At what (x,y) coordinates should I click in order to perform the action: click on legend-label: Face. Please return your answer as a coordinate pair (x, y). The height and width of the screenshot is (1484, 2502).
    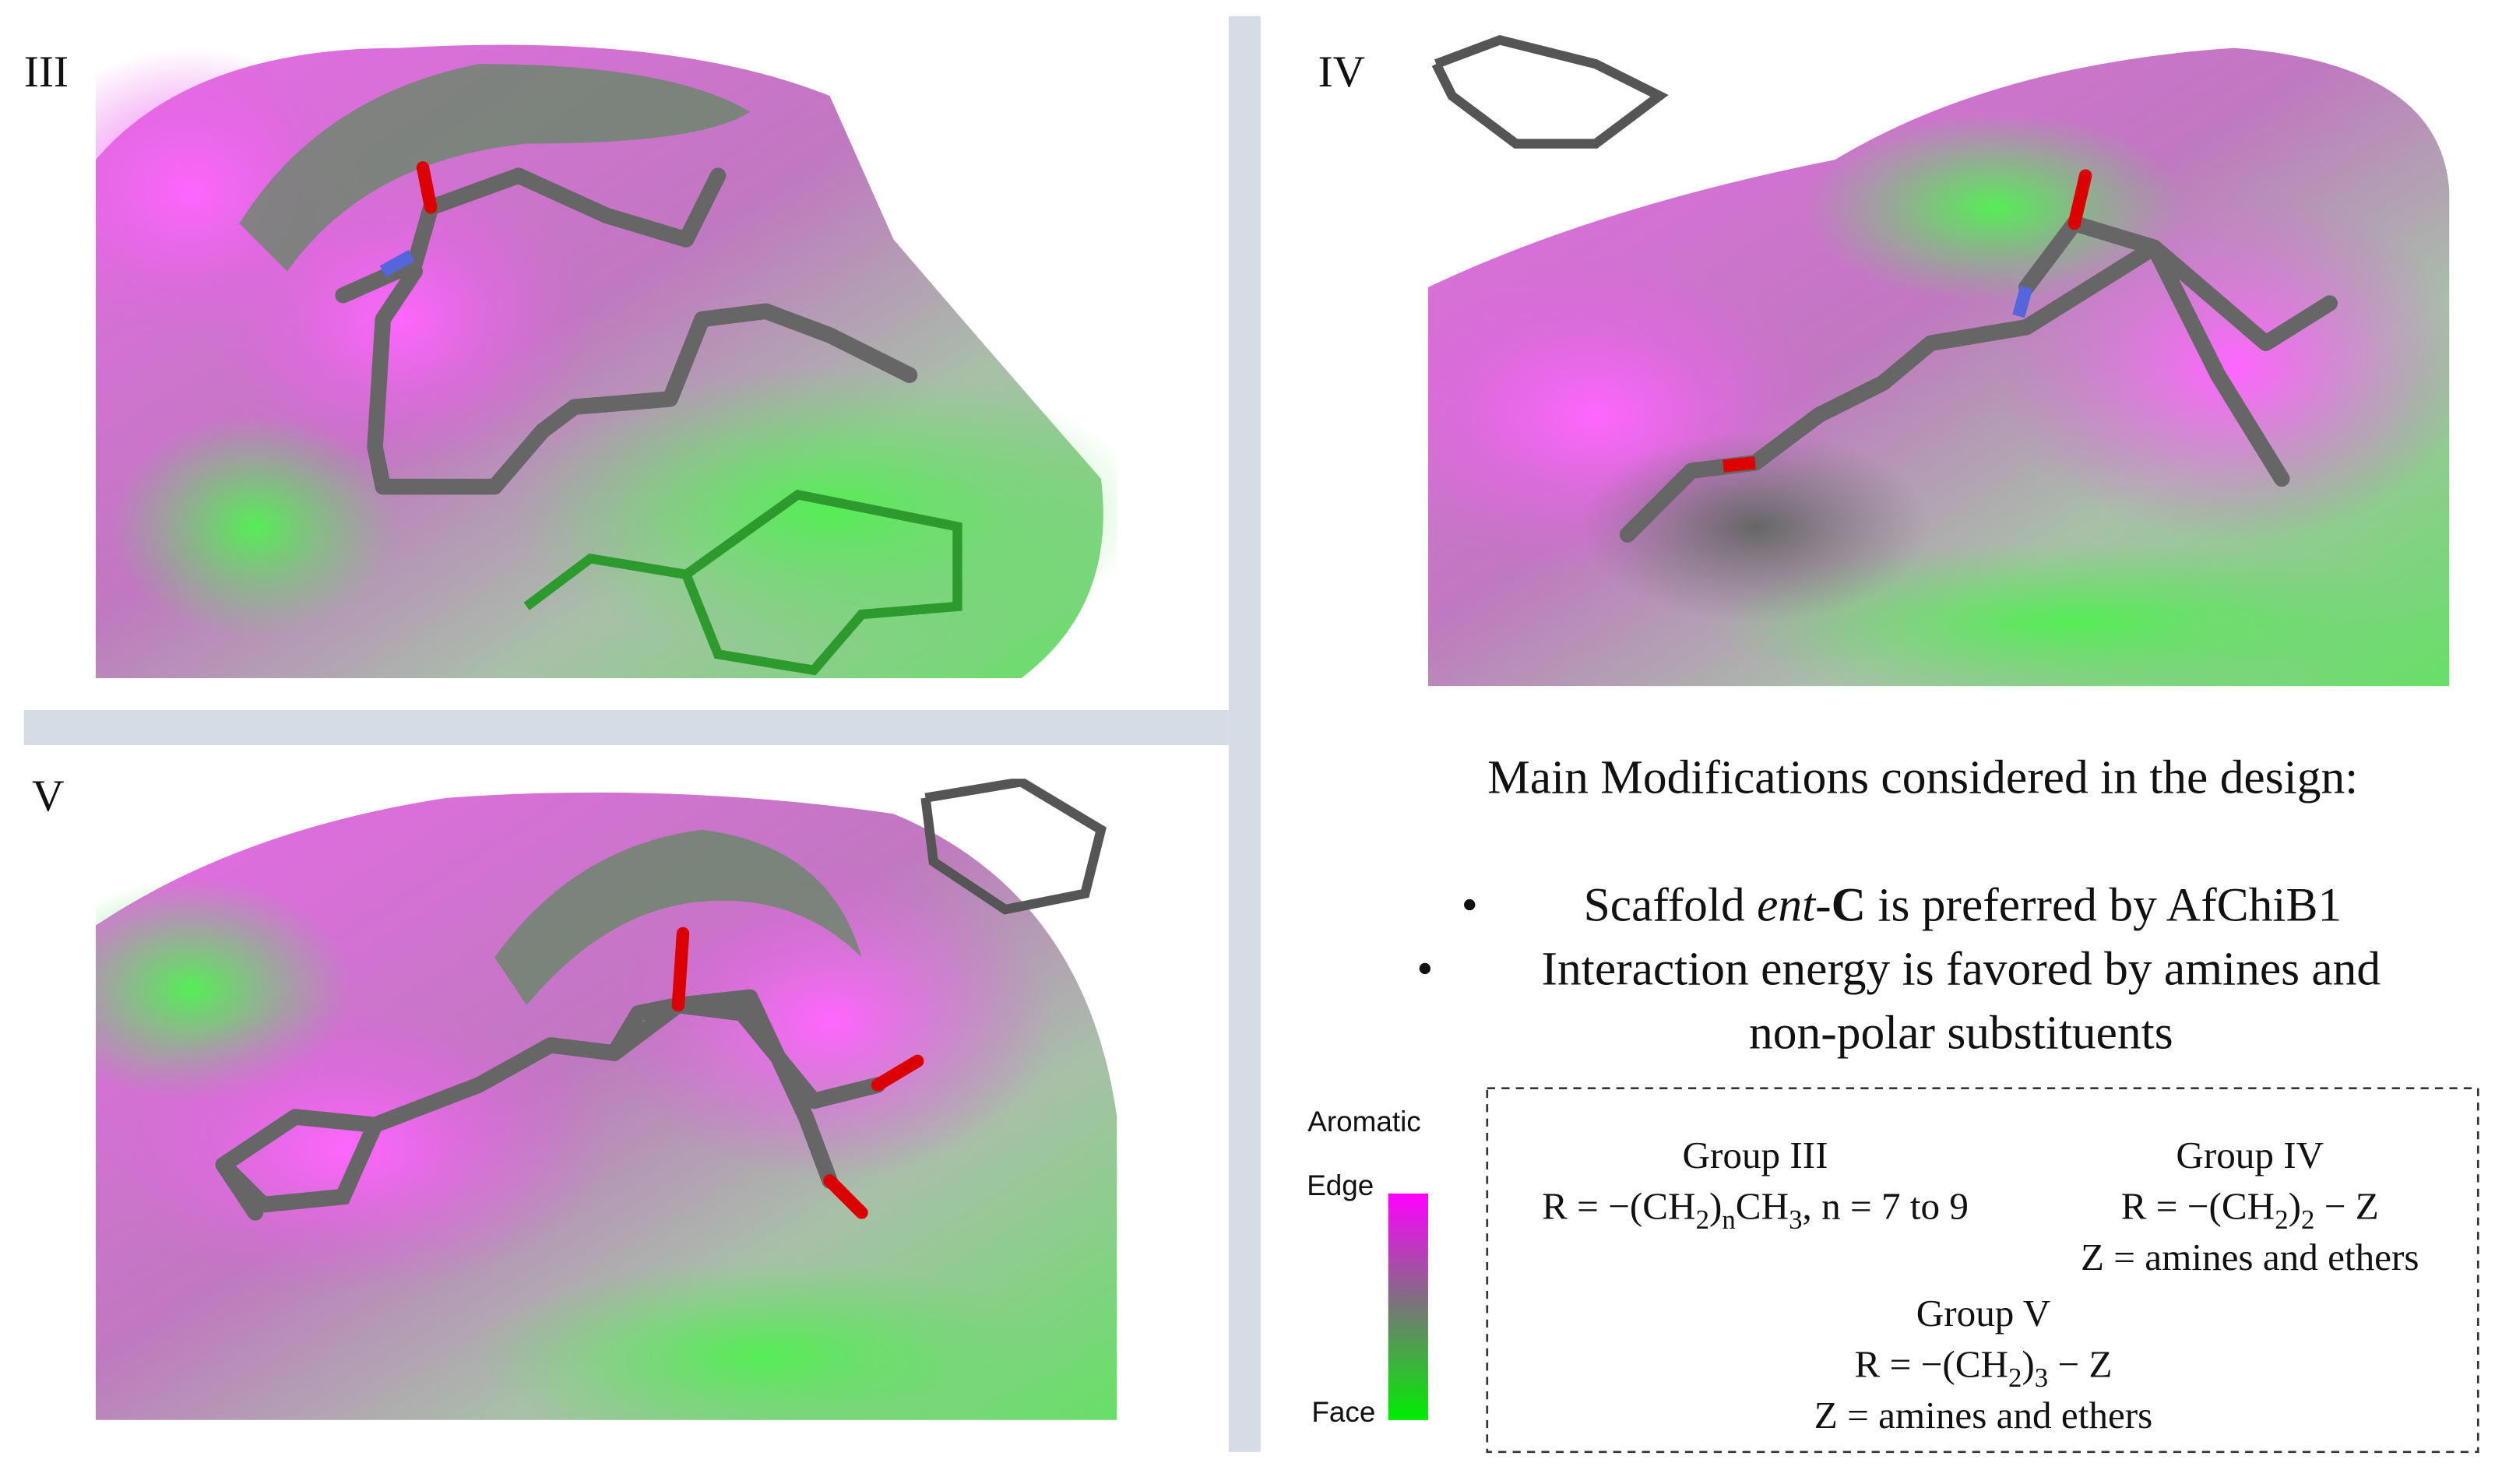
    Looking at the image, I should click on (1343, 1412).